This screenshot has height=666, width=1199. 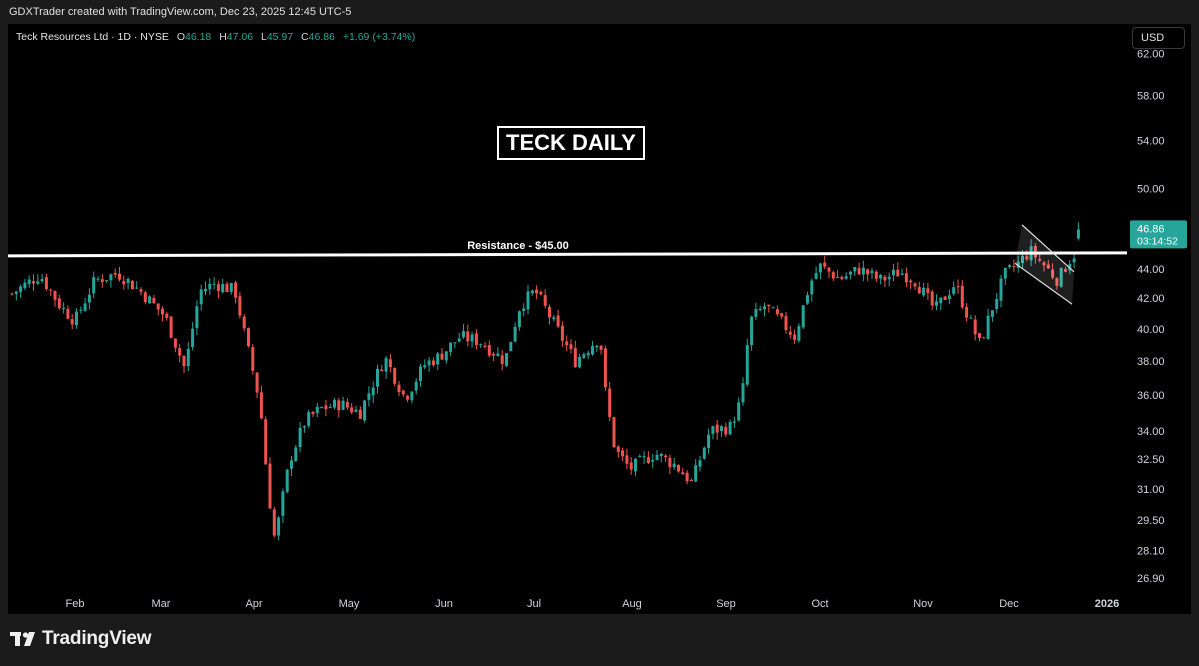 I want to click on x-axis-tick-label: Jul, so click(x=534, y=604).